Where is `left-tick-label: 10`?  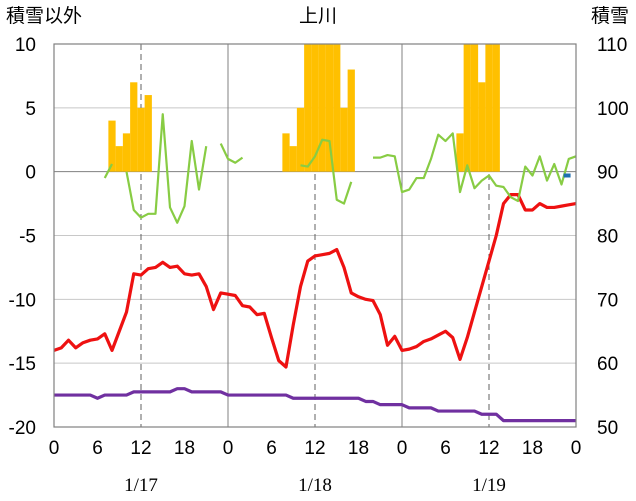 left-tick-label: 10 is located at coordinates (25, 45).